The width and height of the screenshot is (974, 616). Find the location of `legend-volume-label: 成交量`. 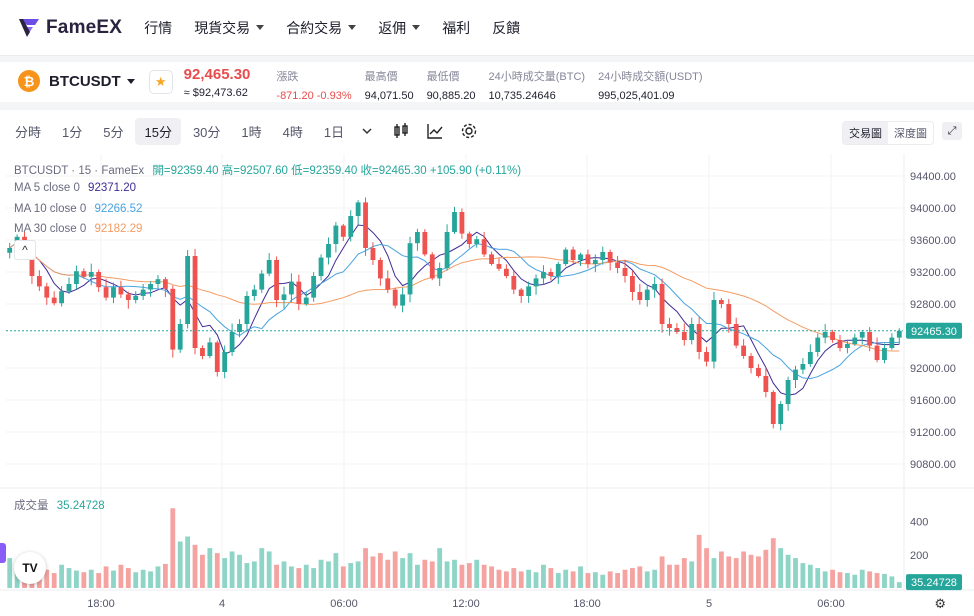

legend-volume-label: 成交量 is located at coordinates (31, 506).